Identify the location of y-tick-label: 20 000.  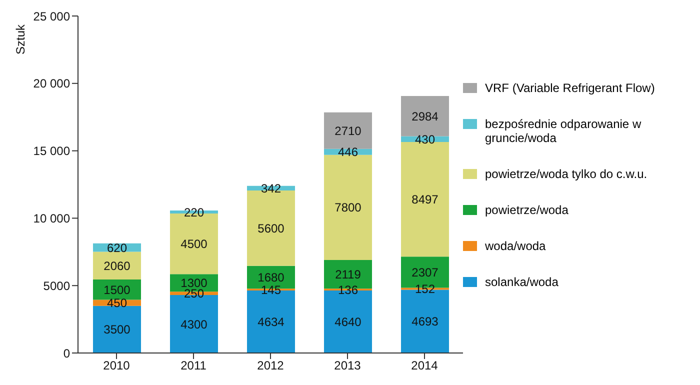
(51, 83).